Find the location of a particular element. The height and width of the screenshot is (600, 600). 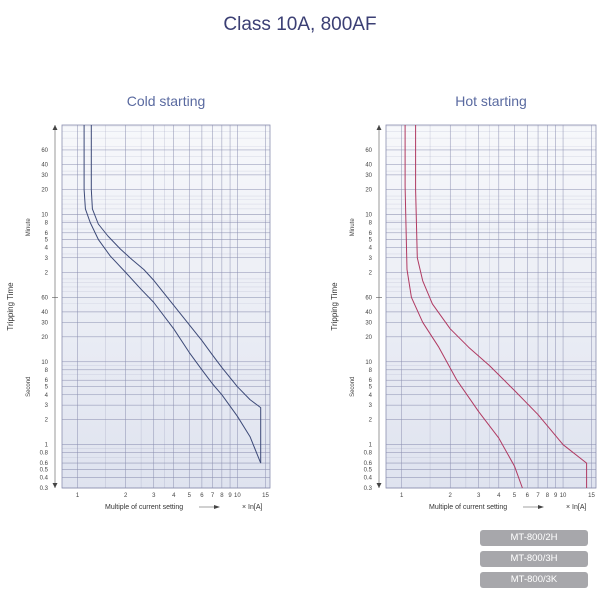

model-button-mt-800-3h: MT-800/3H is located at coordinates (534, 559).